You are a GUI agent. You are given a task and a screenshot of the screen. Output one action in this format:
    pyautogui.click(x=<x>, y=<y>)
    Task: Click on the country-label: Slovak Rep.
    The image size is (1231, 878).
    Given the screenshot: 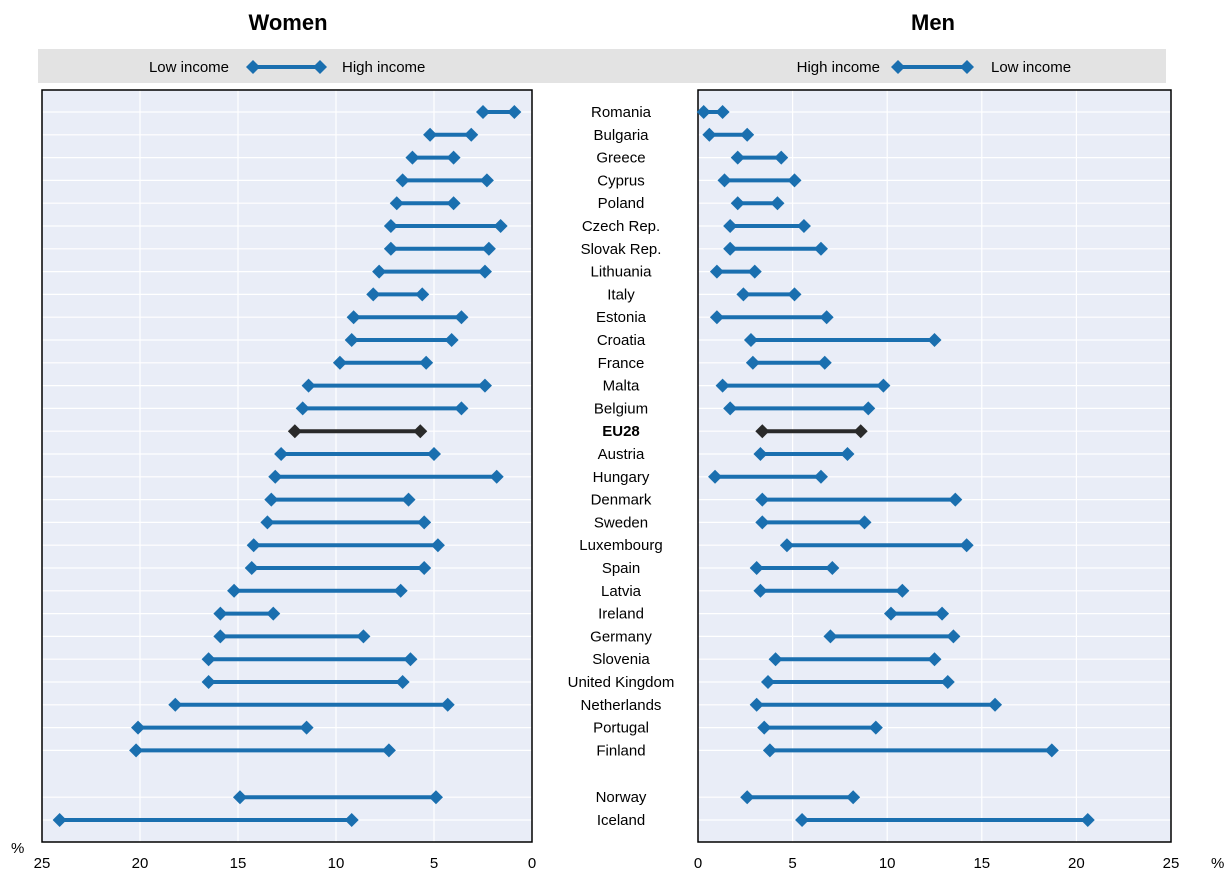 What is the action you would take?
    pyautogui.click(x=621, y=249)
    